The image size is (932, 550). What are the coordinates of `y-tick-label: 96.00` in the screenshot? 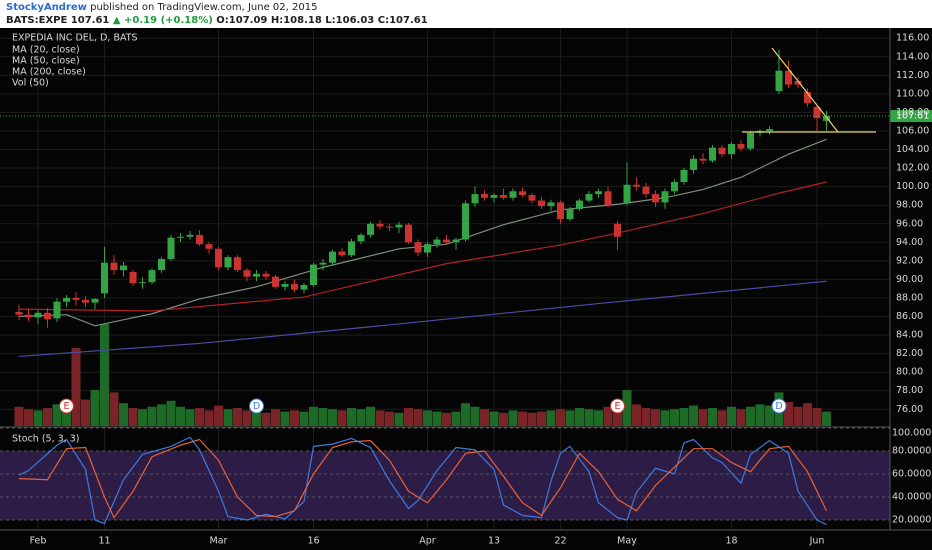 It's located at (909, 223).